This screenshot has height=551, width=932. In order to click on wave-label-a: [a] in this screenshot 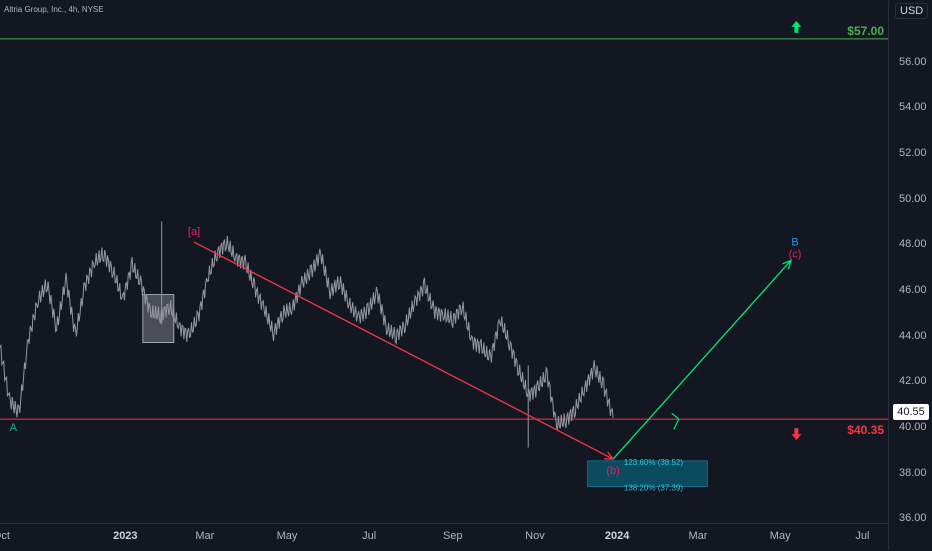, I will do `click(194, 232)`.